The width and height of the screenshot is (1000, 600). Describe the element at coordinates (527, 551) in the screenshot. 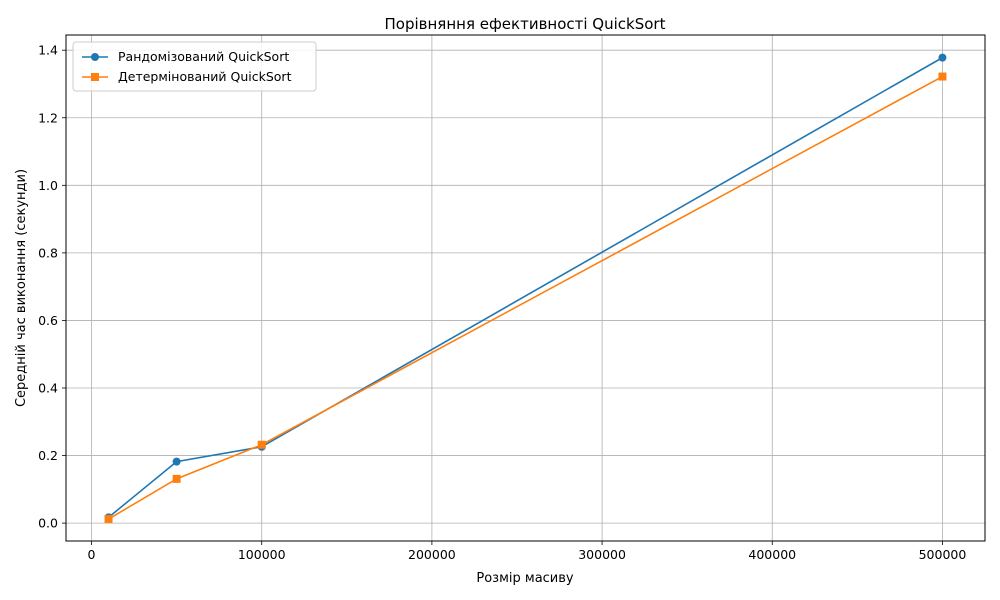

I see `x-axis: 0 100000 200000 300000 400000 500000` at that location.